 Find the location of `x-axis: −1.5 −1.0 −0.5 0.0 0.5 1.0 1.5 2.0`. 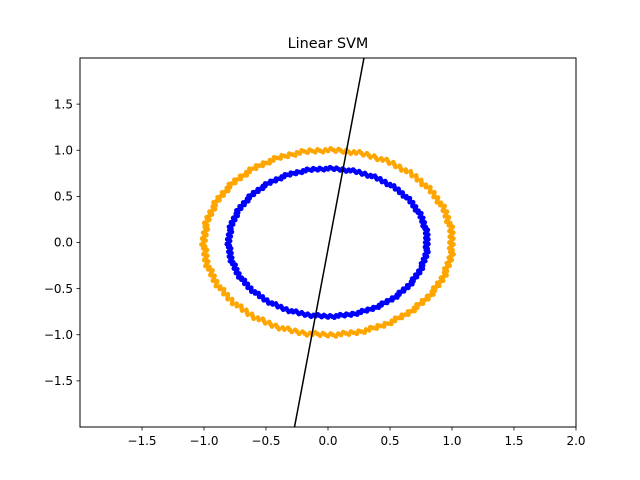

x-axis: −1.5 −1.0 −0.5 0.0 0.5 1.0 1.5 2.0 is located at coordinates (356, 437).